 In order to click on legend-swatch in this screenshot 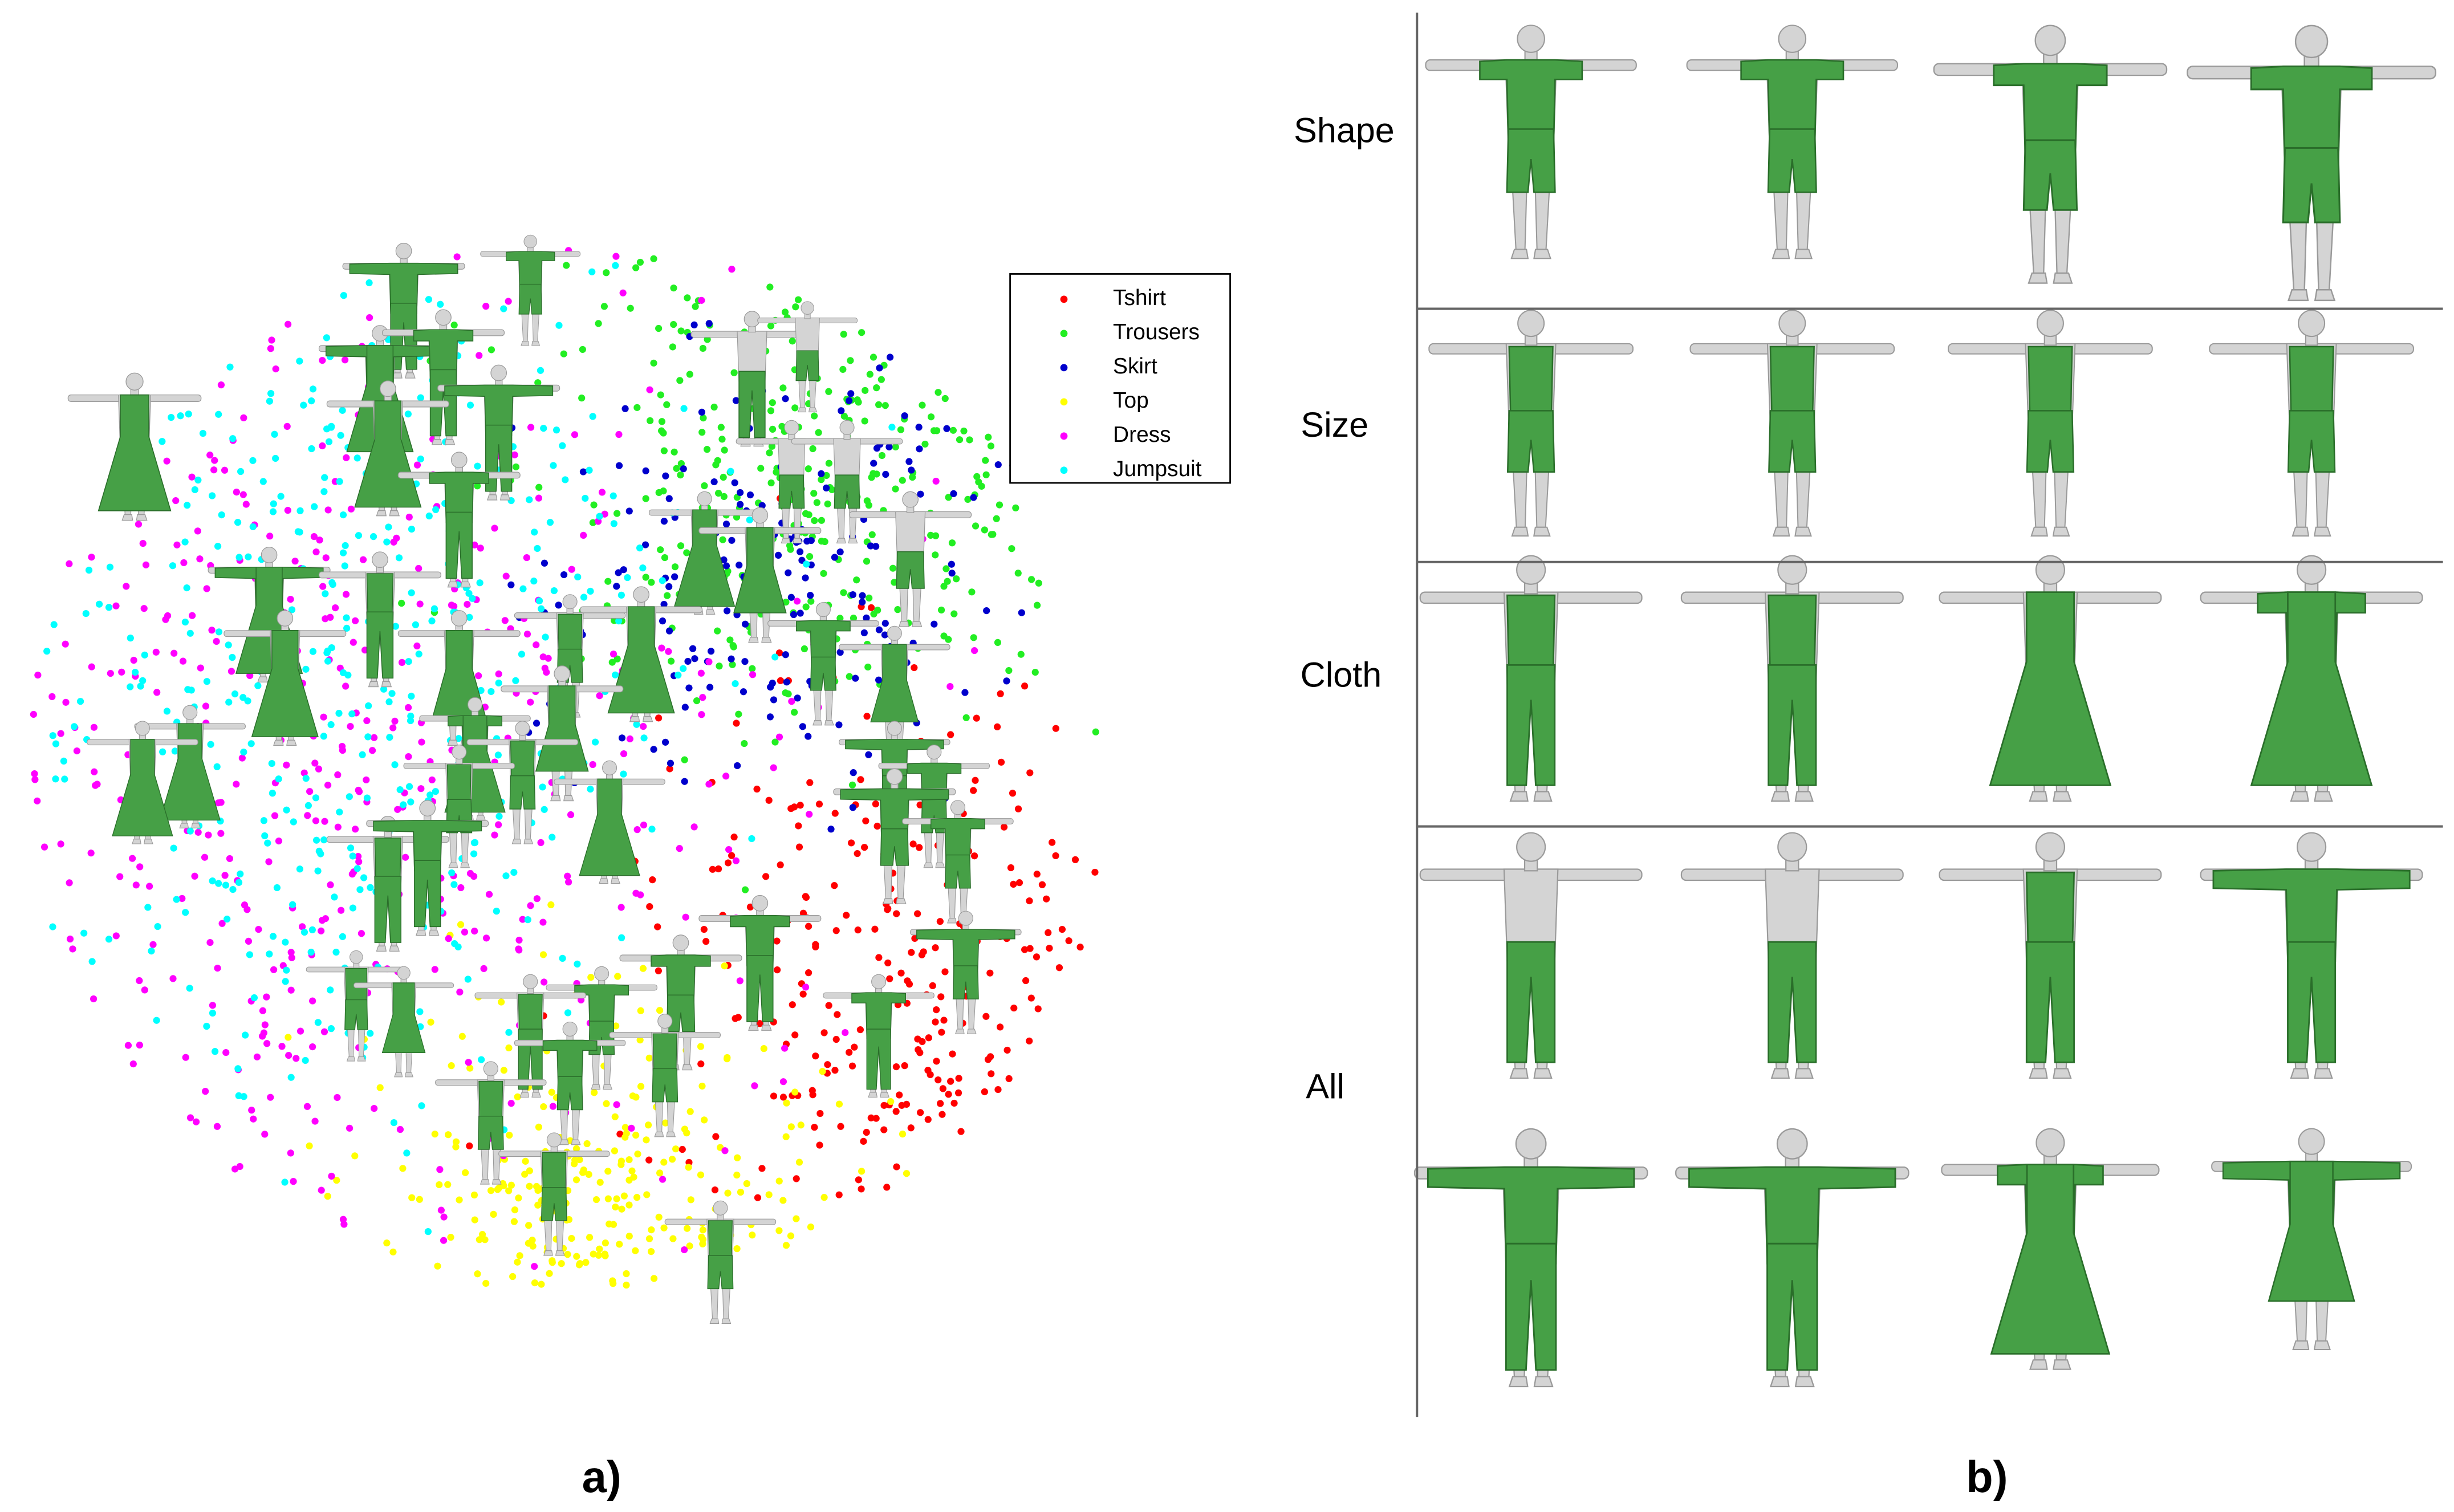, I will do `click(1064, 470)`.